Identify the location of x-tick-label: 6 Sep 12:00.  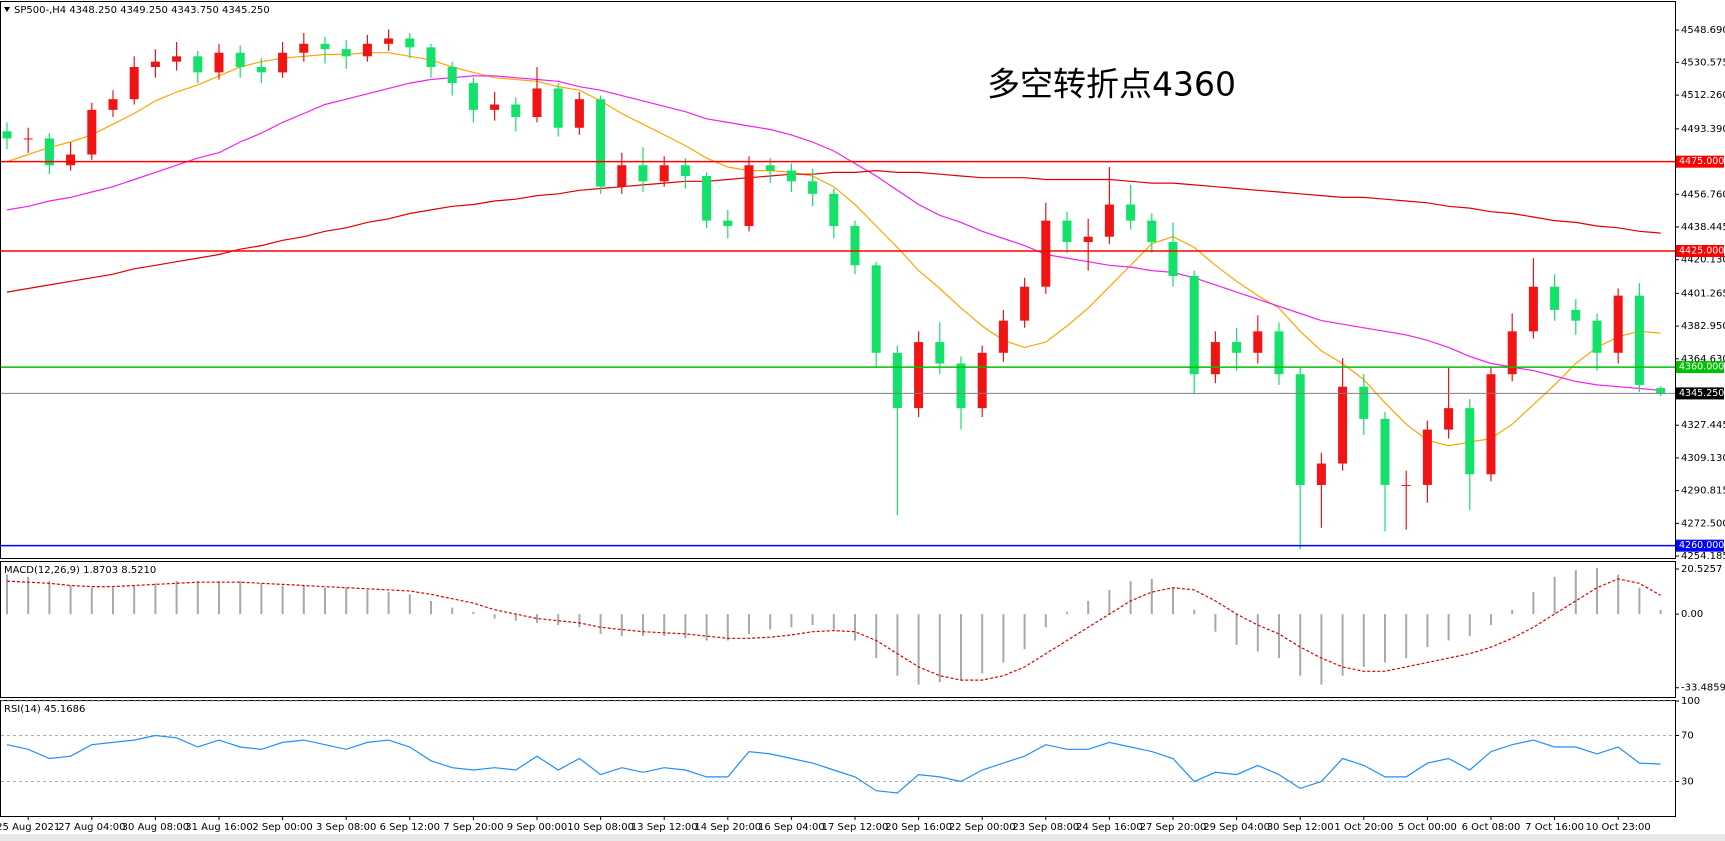
(410, 827).